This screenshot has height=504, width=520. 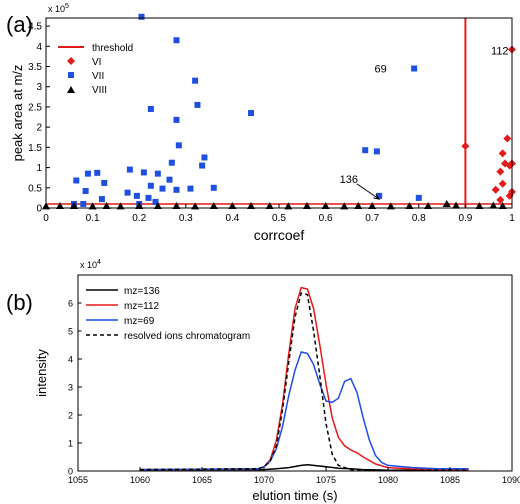 I want to click on a-x-tick-label: 0.4, so click(x=232, y=218).